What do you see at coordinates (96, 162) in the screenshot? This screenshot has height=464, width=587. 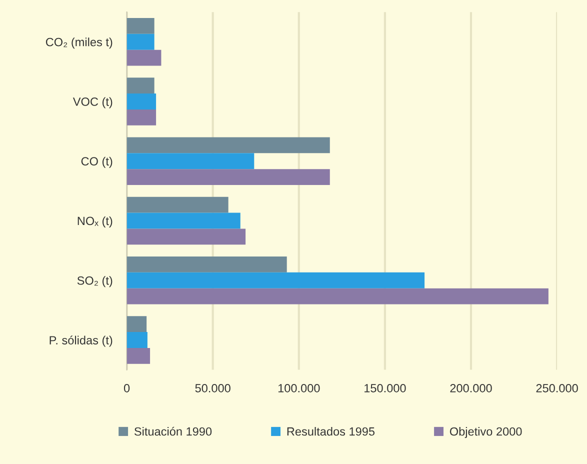 I see `y-tick-label: CO (t)` at bounding box center [96, 162].